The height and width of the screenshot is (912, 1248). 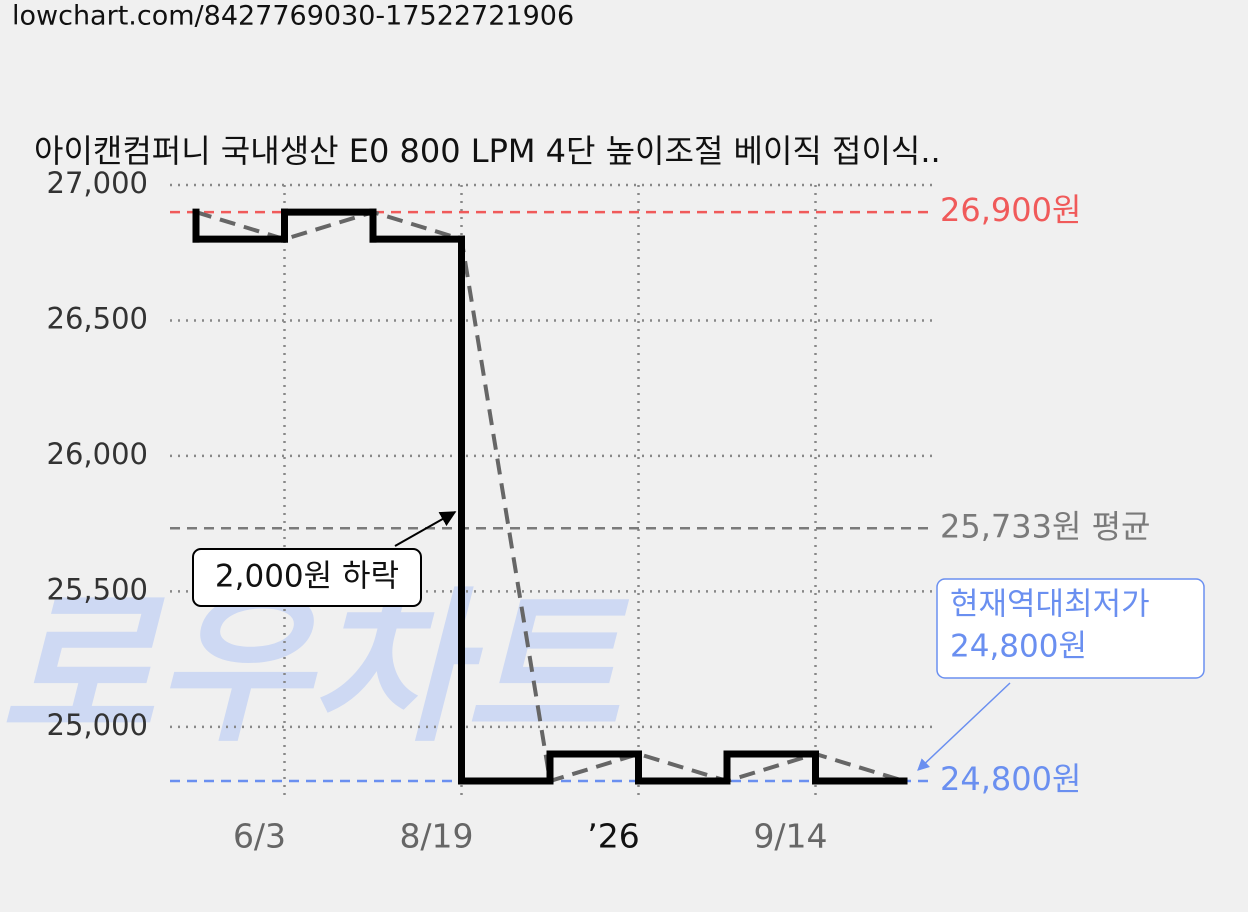 I want to click on reference-label: 26,900원, so click(x=1010, y=210).